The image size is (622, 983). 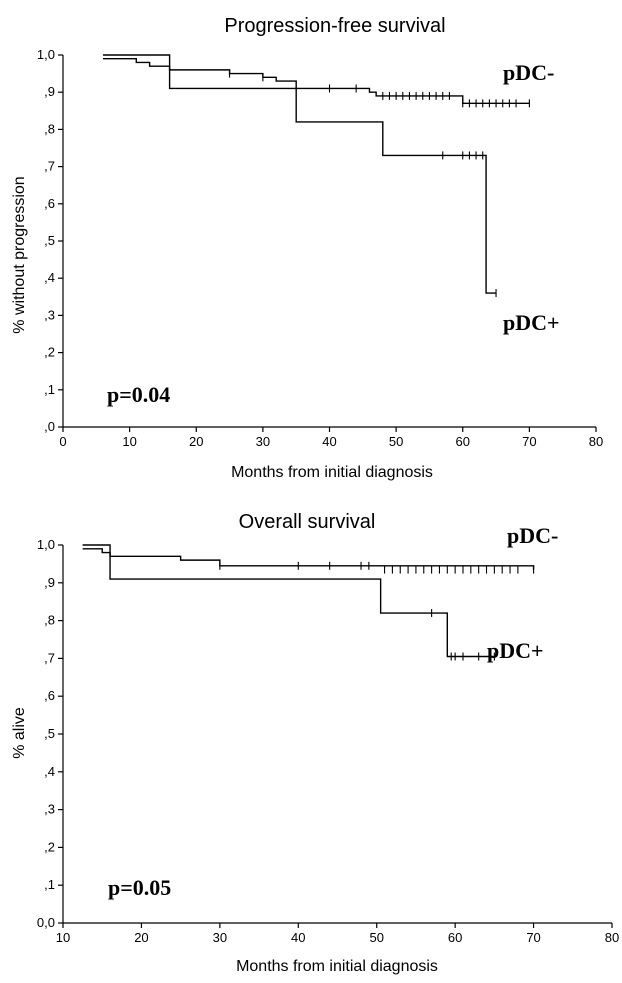 I want to click on y-tick-label: 0,0, so click(x=46, y=922).